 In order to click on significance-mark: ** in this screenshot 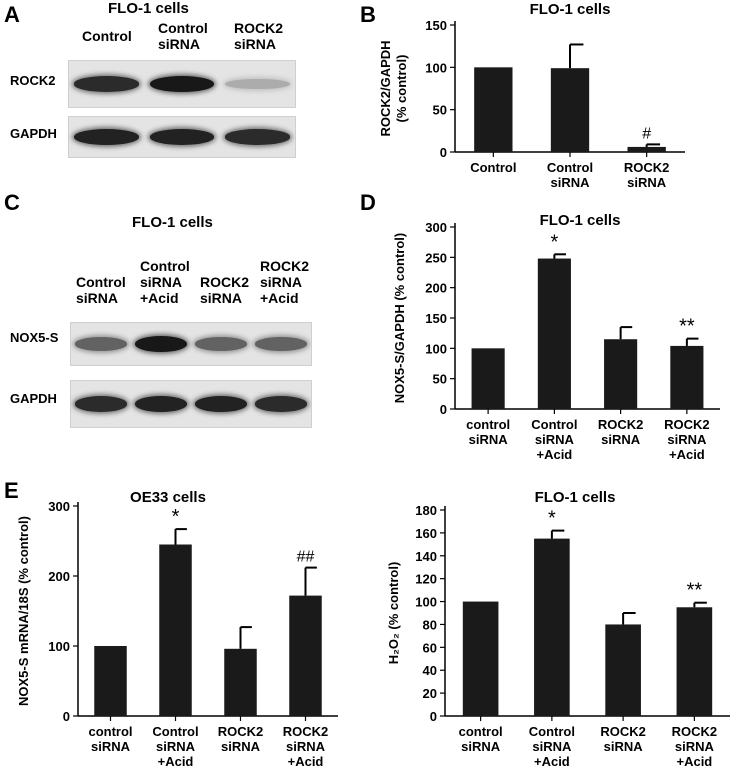, I will do `click(695, 591)`.